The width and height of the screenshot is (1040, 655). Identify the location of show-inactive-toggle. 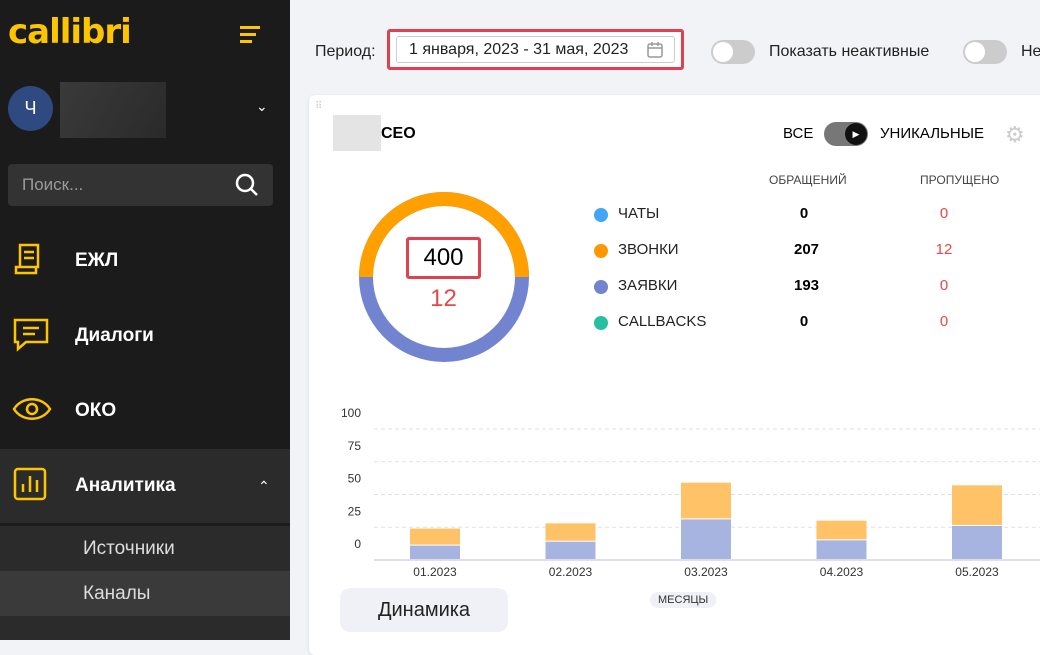
(733, 52).